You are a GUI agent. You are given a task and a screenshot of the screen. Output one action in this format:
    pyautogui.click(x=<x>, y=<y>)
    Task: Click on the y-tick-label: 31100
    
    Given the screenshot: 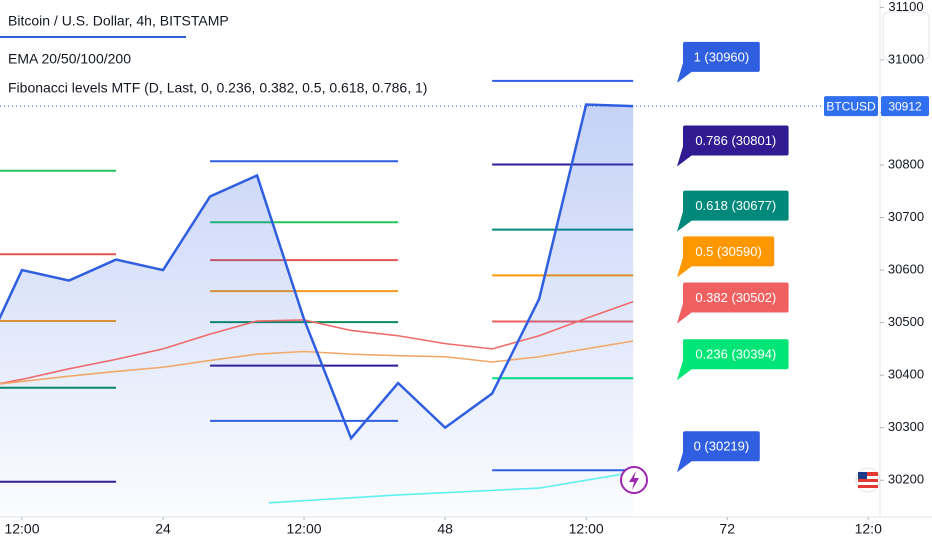 What is the action you would take?
    pyautogui.click(x=905, y=7)
    